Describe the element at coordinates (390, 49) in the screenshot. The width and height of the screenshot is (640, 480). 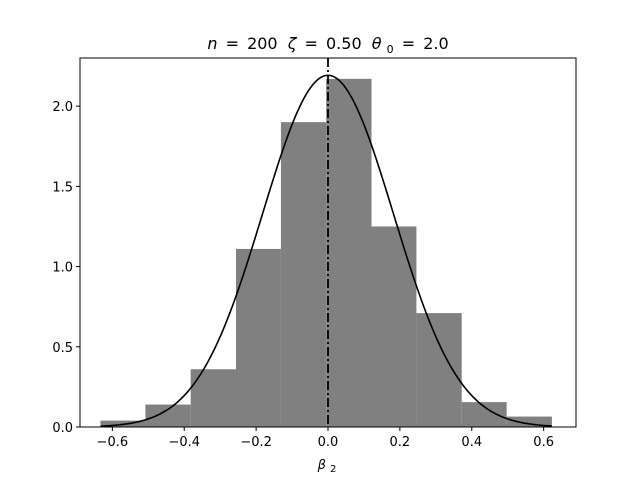
I see `title-theta-subscript: 0` at that location.